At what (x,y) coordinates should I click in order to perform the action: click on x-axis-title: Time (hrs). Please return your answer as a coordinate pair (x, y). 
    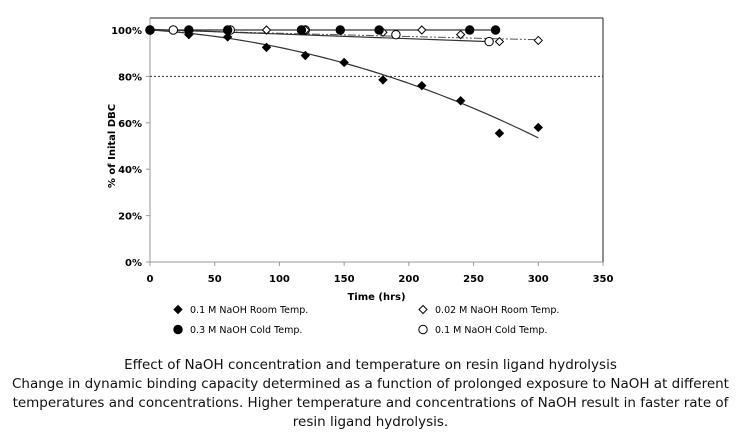
    Looking at the image, I should click on (376, 297).